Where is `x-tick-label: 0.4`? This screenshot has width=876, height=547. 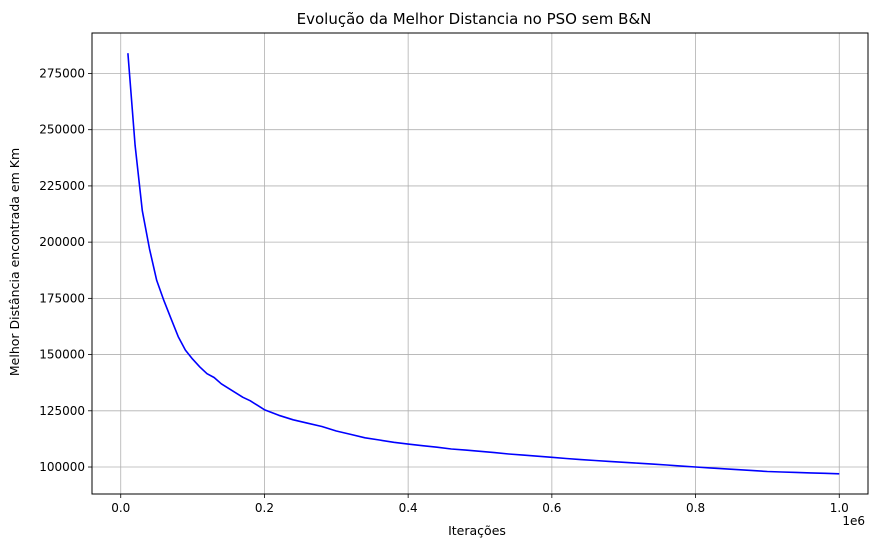 x-tick-label: 0.4 is located at coordinates (408, 508).